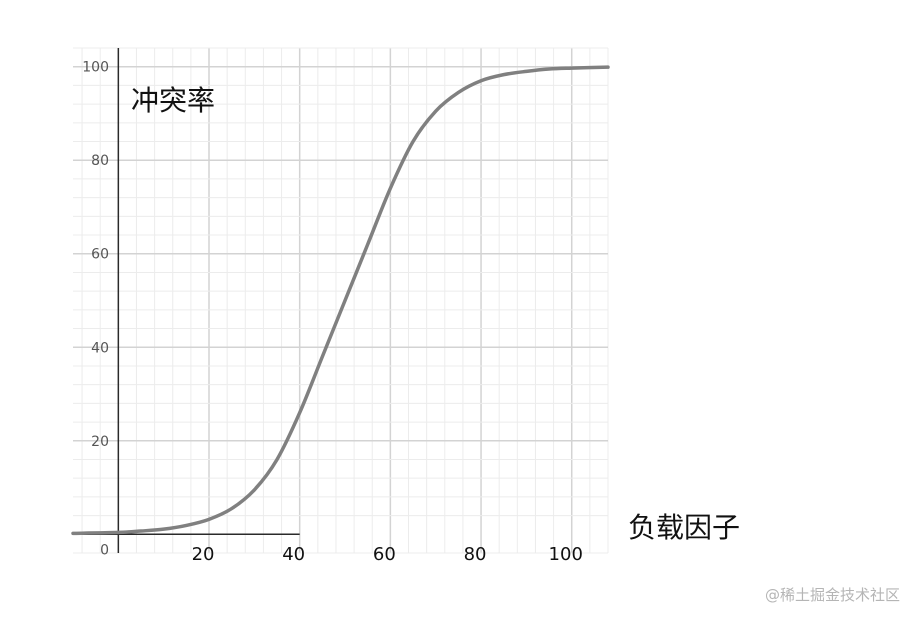 Image resolution: width=916 pixels, height=623 pixels. What do you see at coordinates (203, 554) in the screenshot?
I see `x-tick-label: 20` at bounding box center [203, 554].